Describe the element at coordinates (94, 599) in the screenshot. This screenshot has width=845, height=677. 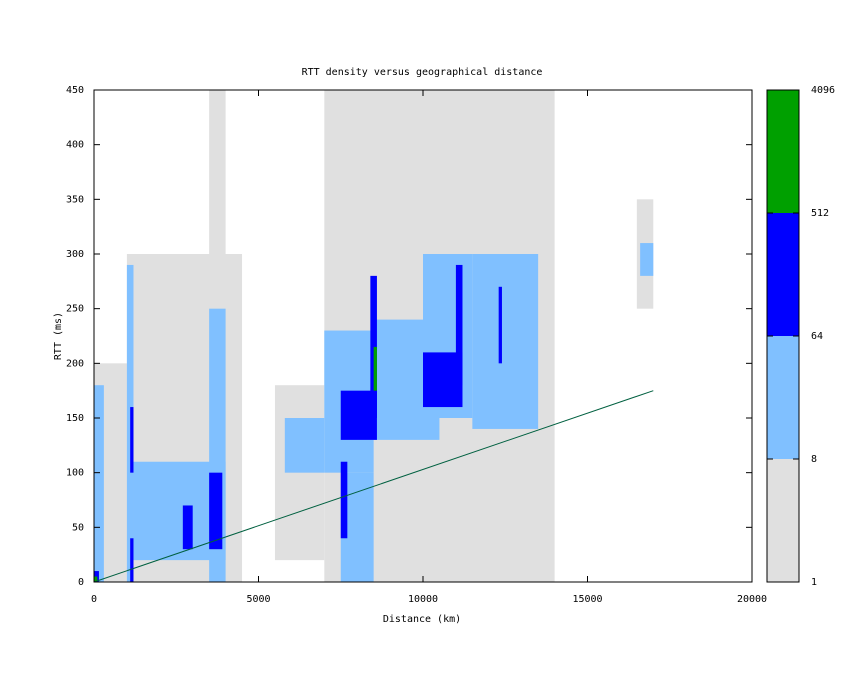
I see `x-tick-label: 0` at that location.